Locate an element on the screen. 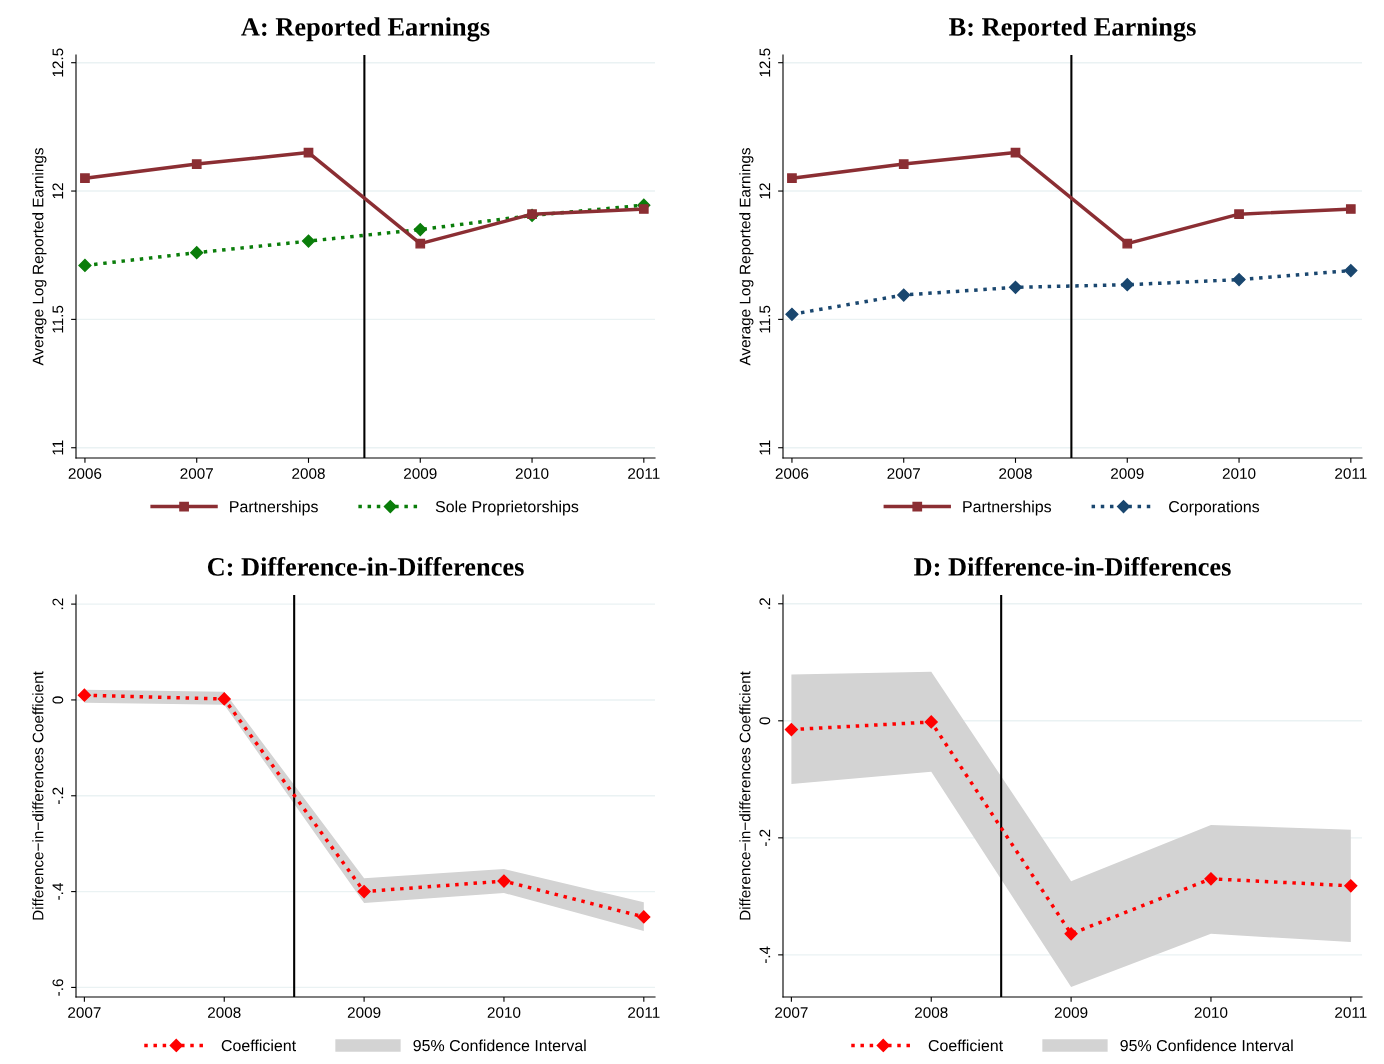 This screenshot has width=1384, height=1064. y-tick-label: -.6 is located at coordinates (58, 987).